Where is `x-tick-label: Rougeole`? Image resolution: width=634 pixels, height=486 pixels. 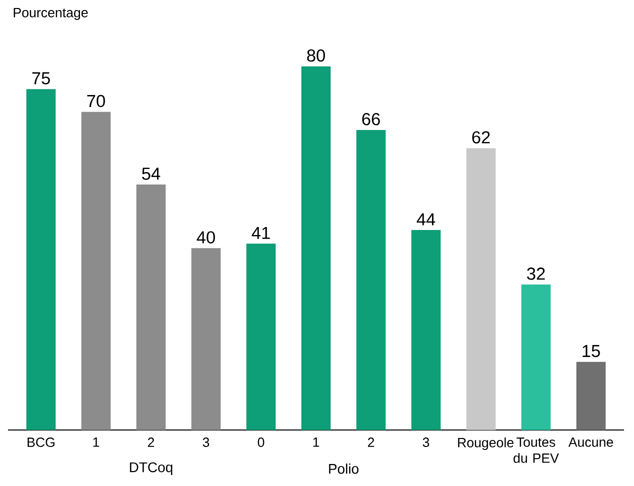
x-tick-label: Rougeole is located at coordinates (486, 444).